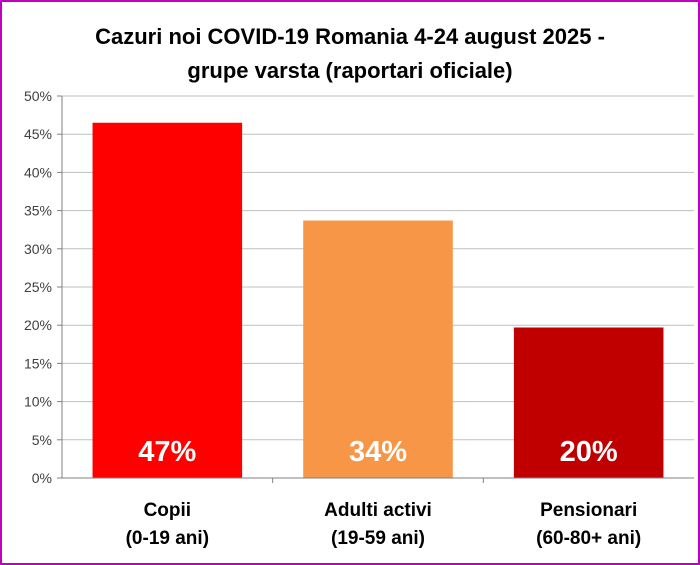 This screenshot has height=565, width=700. What do you see at coordinates (38, 363) in the screenshot?
I see `y-tick-label: 15%` at bounding box center [38, 363].